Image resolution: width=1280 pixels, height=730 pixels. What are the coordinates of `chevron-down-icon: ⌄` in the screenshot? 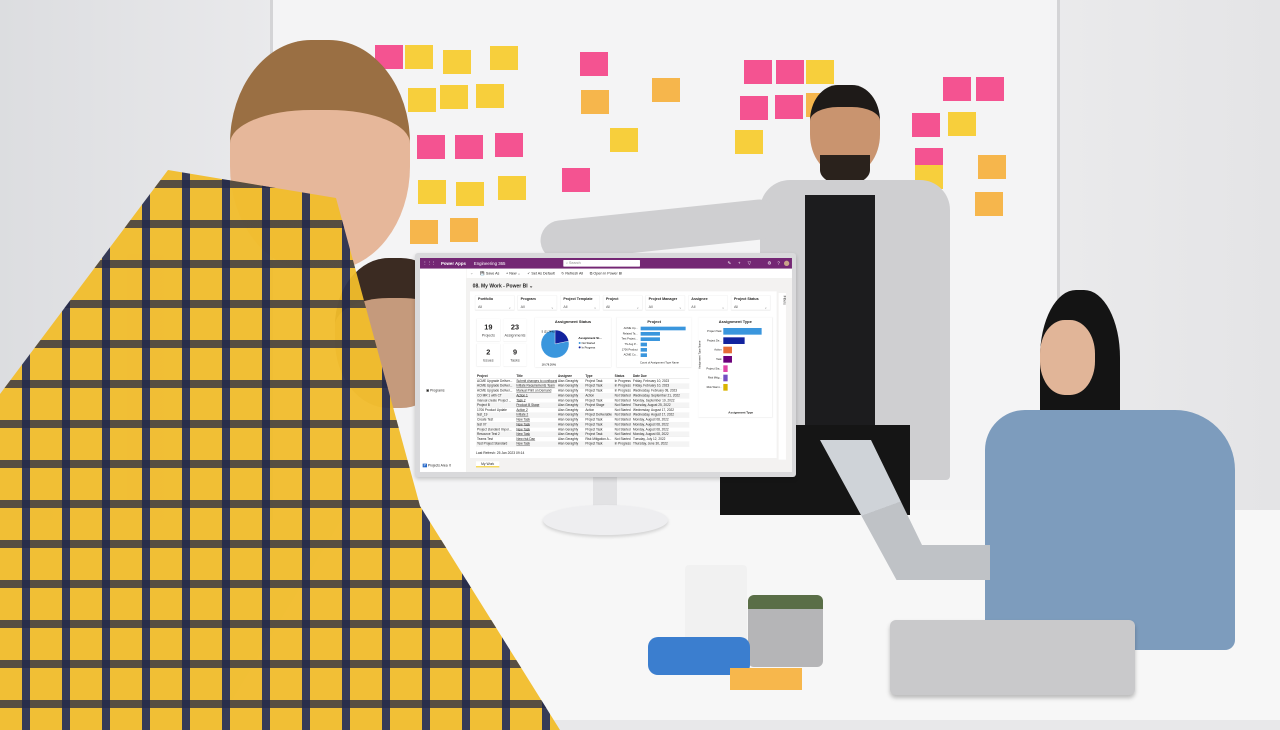 It's located at (510, 307).